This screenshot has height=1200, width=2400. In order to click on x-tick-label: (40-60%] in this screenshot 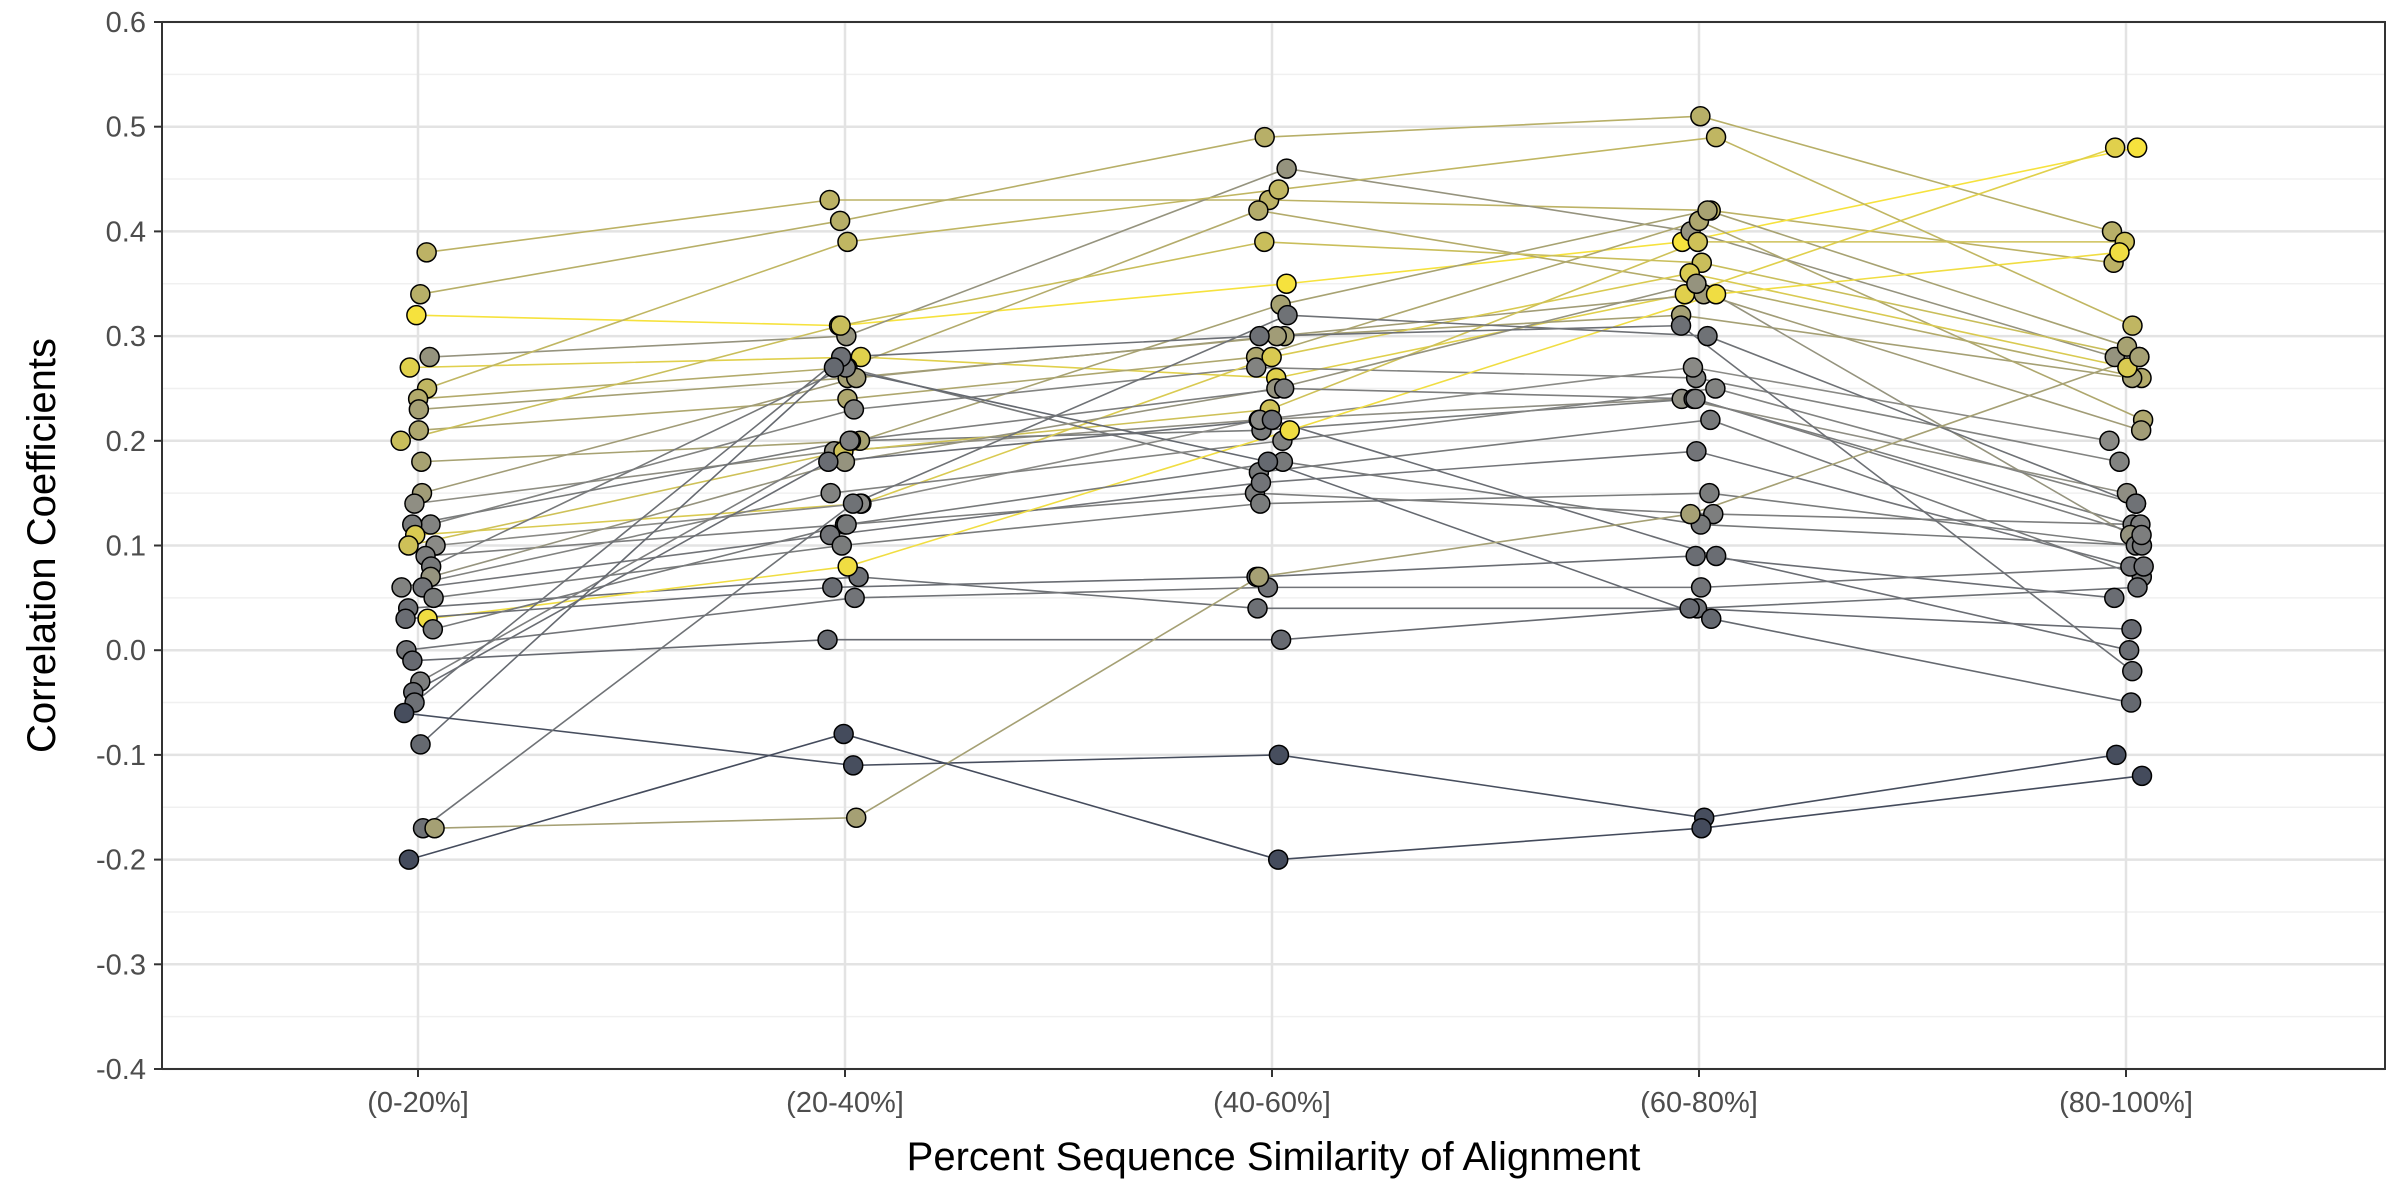, I will do `click(1272, 1103)`.